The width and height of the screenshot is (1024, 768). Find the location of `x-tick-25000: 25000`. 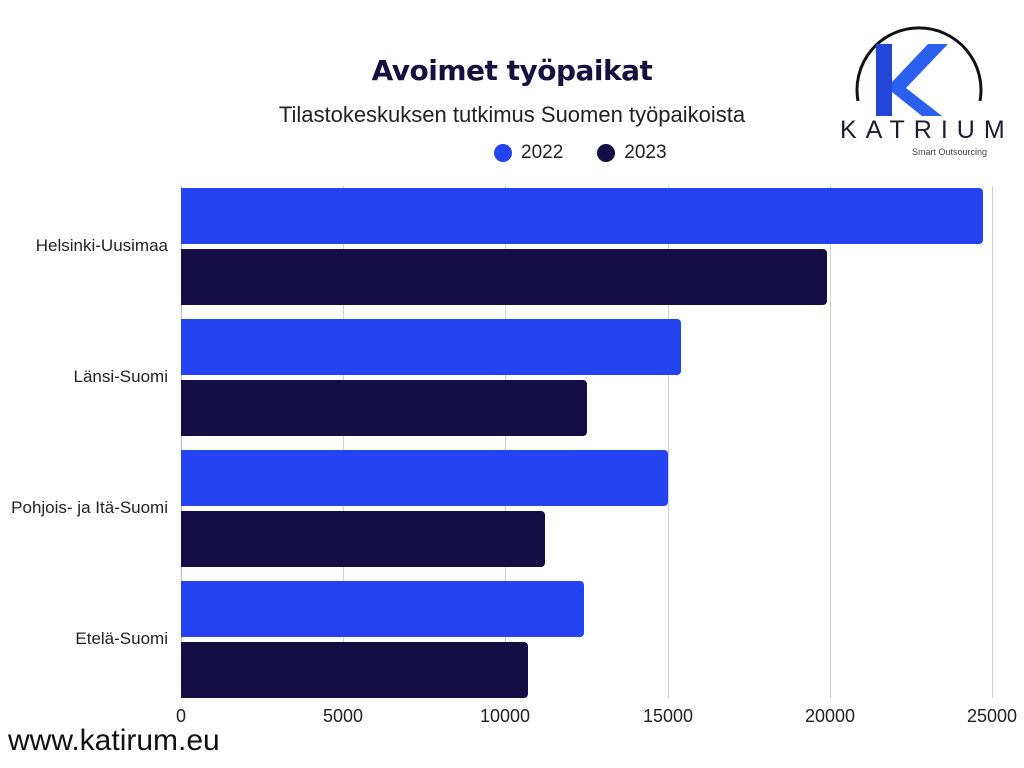

x-tick-25000: 25000 is located at coordinates (992, 716).